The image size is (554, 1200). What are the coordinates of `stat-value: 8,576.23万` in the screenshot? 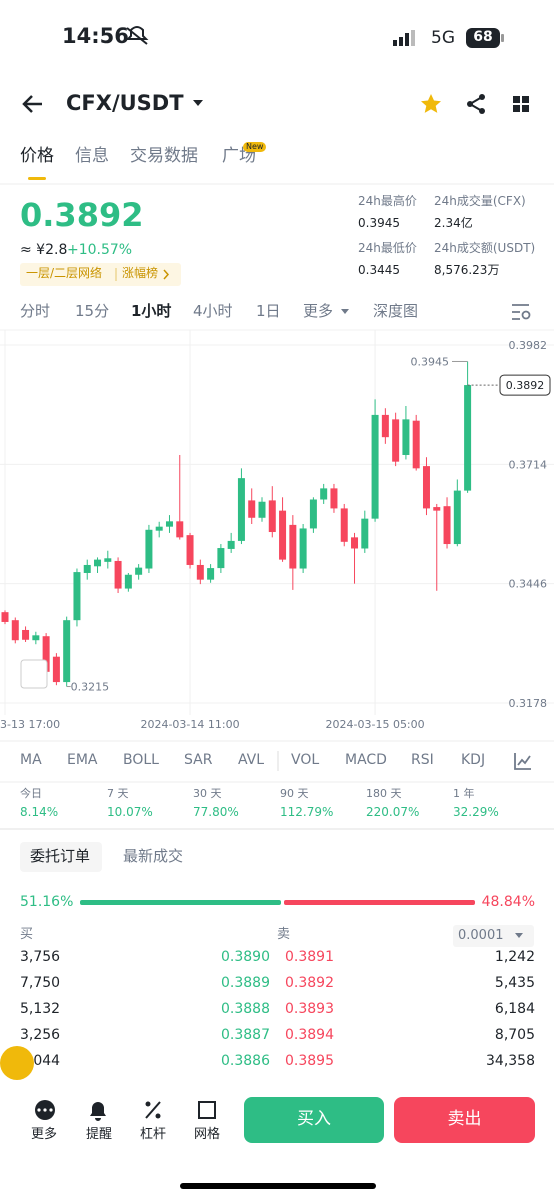 It's located at (467, 270).